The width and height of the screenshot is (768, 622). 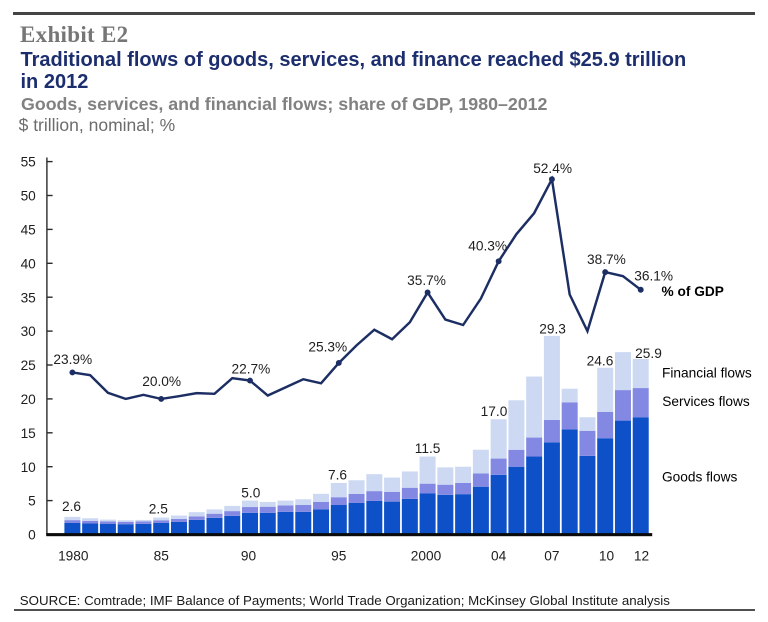 What do you see at coordinates (653, 276) in the screenshot?
I see `svg-text: 36.1%` at bounding box center [653, 276].